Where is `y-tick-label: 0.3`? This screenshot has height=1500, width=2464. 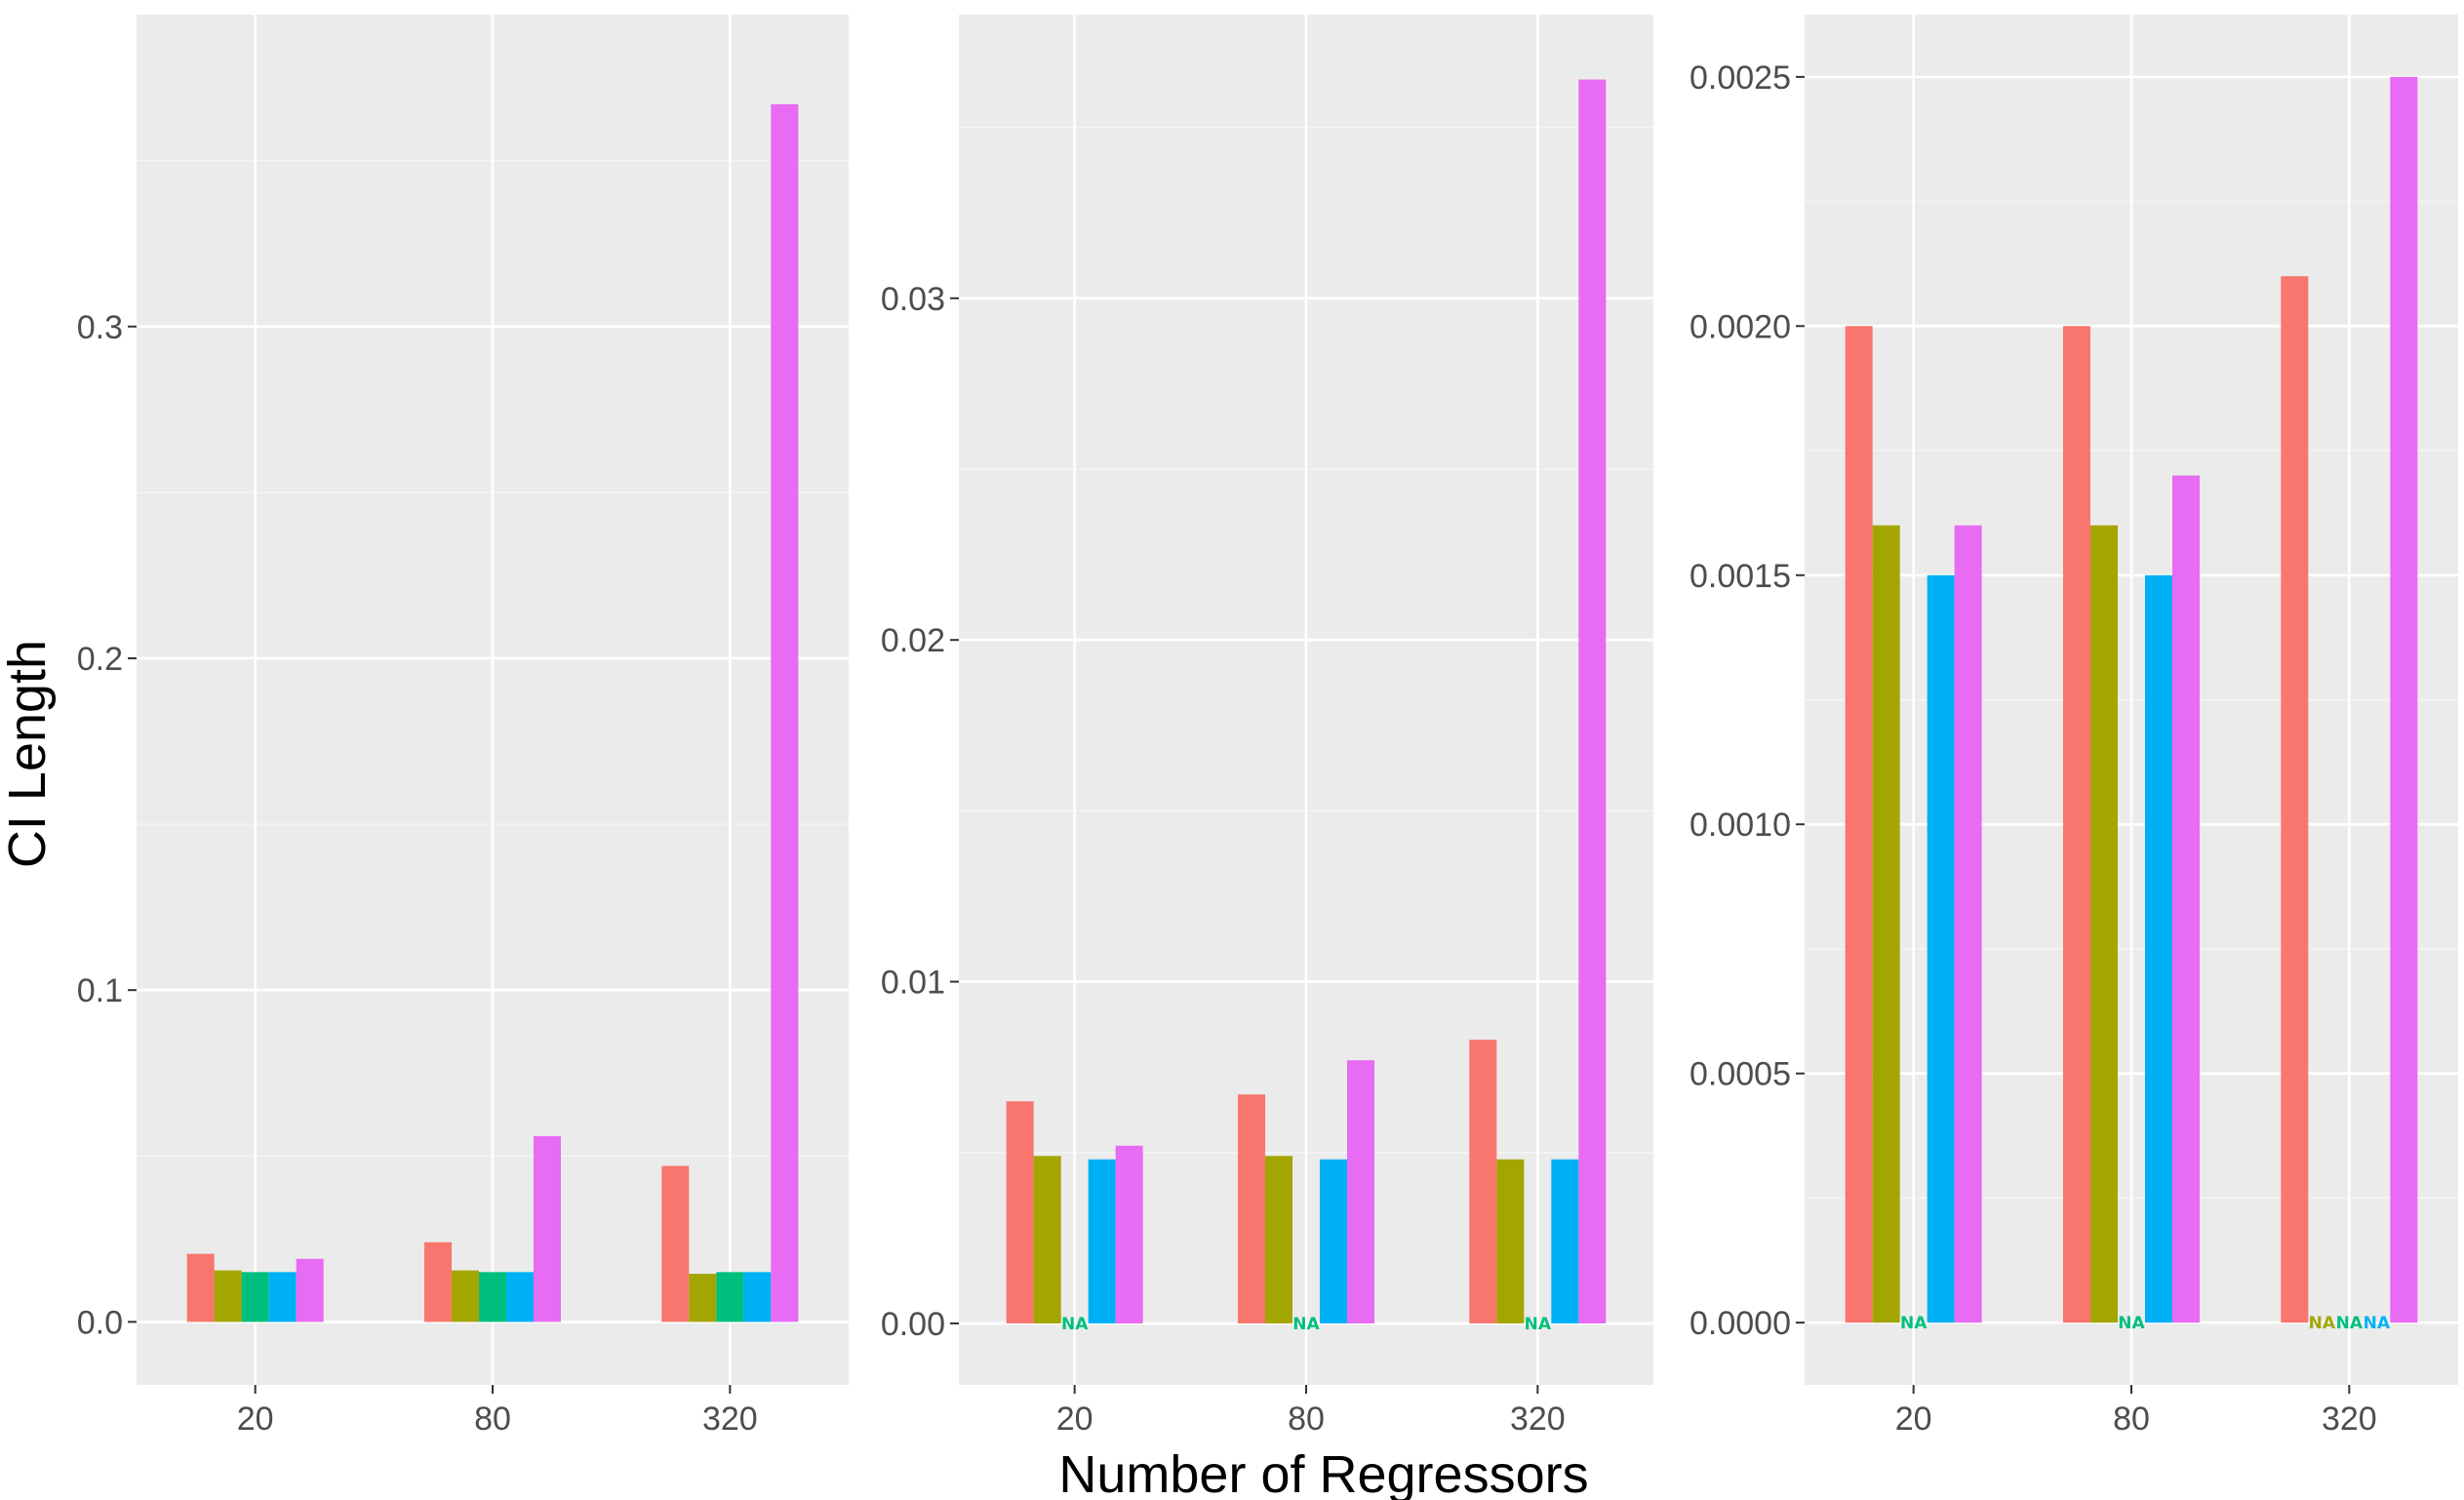 y-tick-label: 0.3 is located at coordinates (100, 327).